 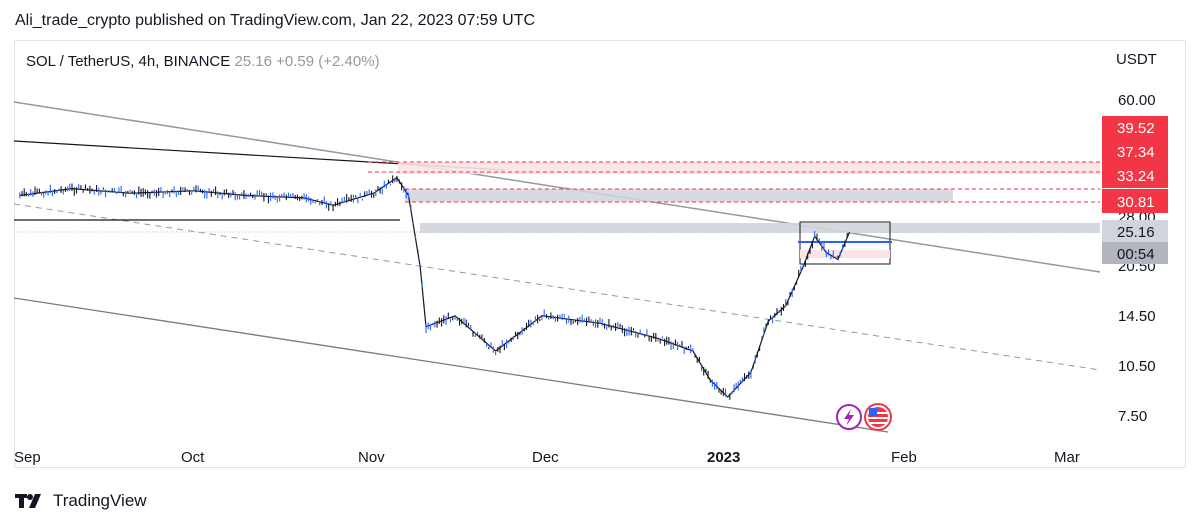 I want to click on price-change-value: +0.59 (+2.40%), so click(x=328, y=61).